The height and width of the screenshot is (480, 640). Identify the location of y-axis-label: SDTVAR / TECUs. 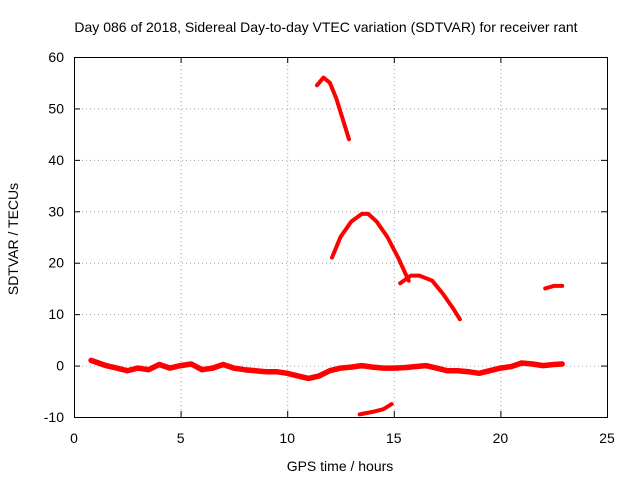
(13, 239).